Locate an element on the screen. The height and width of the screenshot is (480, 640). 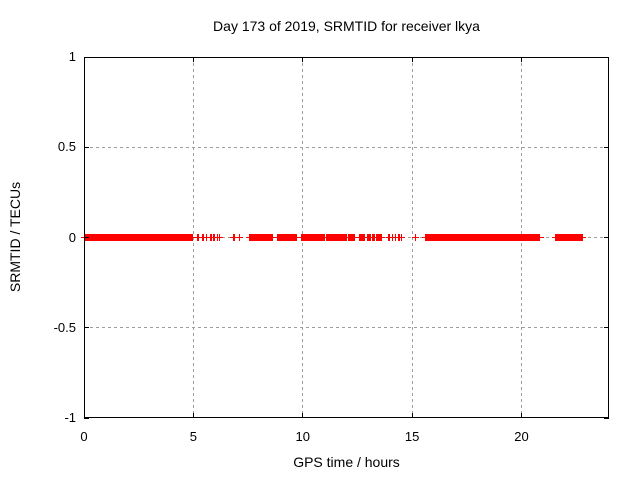
x-tick-label: 10 is located at coordinates (302, 436).